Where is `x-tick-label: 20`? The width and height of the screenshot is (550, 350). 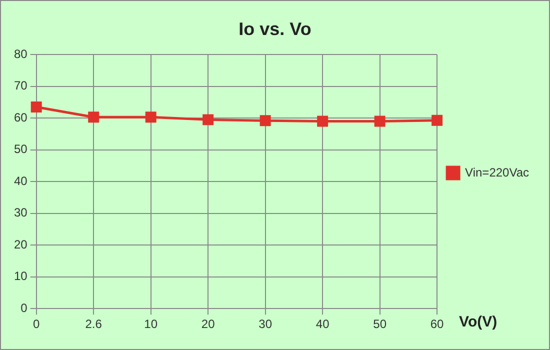
x-tick-label: 20 is located at coordinates (208, 324).